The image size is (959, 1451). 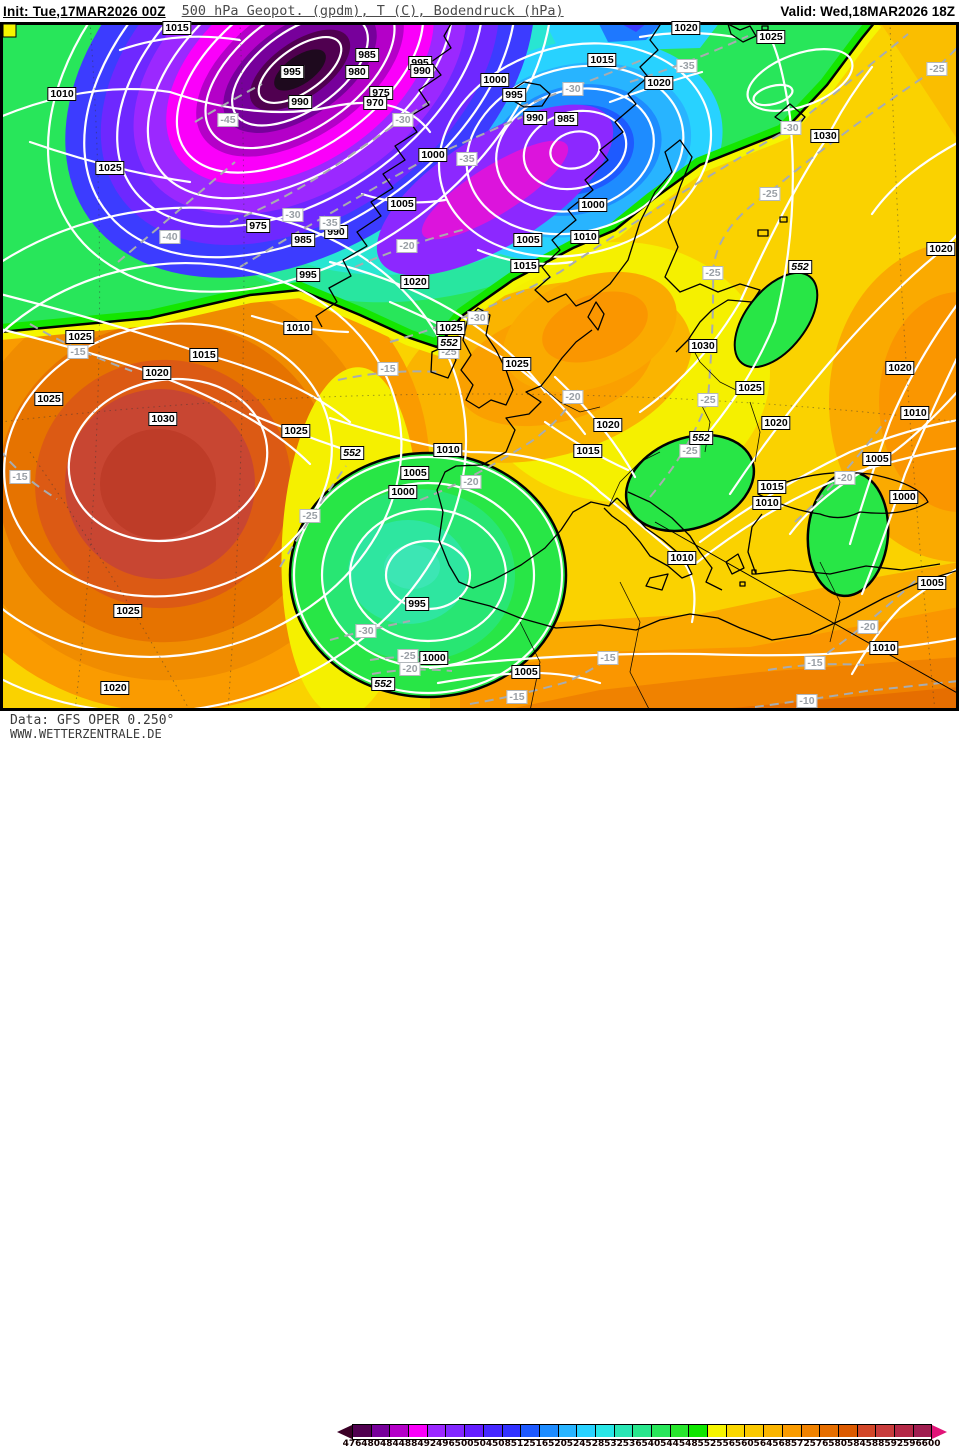 What do you see at coordinates (84, 11) in the screenshot?
I see `init-time-label: Init: Tue,17MAR2026 00Z` at bounding box center [84, 11].